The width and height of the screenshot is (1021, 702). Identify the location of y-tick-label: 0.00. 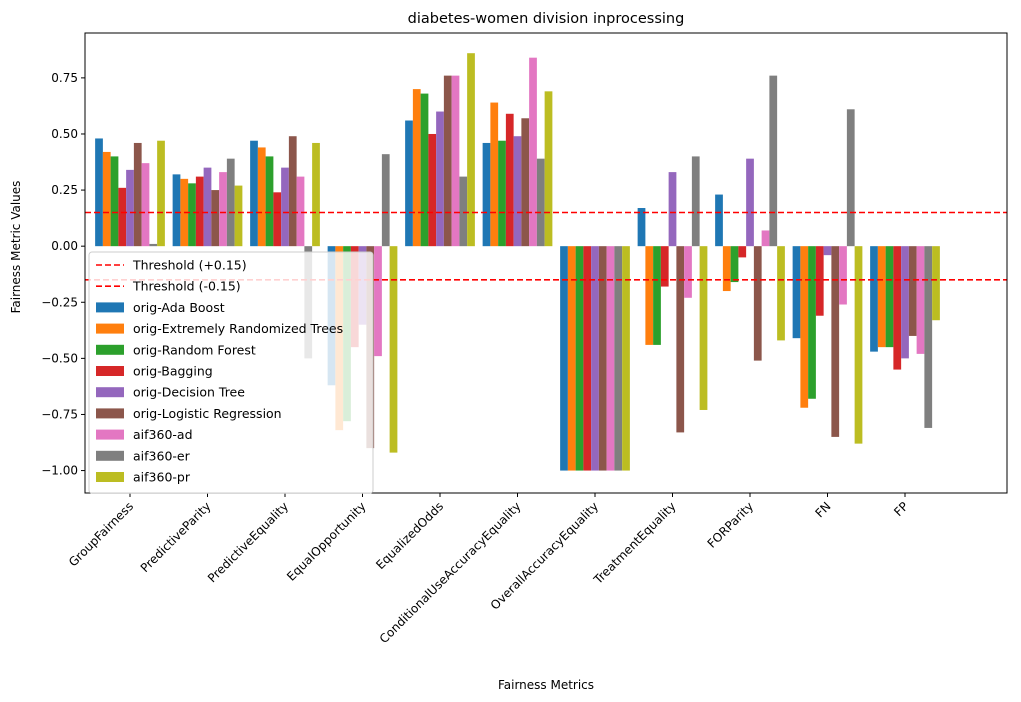
(64, 246).